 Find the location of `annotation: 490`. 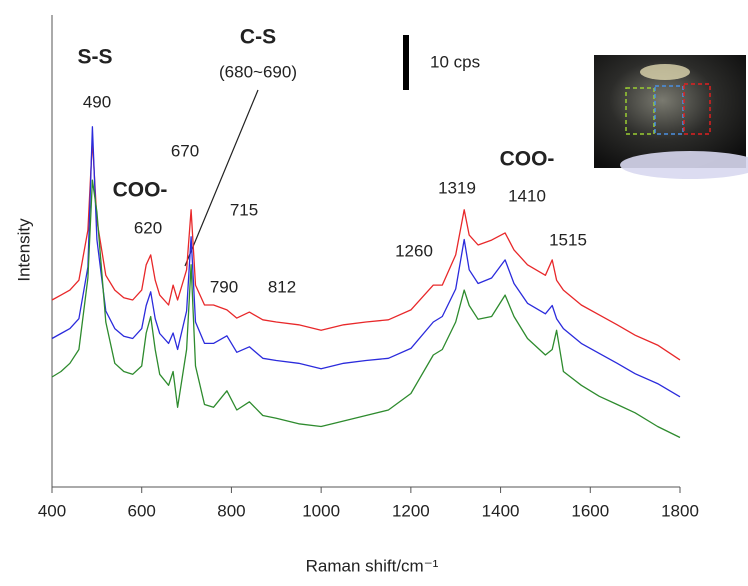

annotation: 490 is located at coordinates (97, 101).